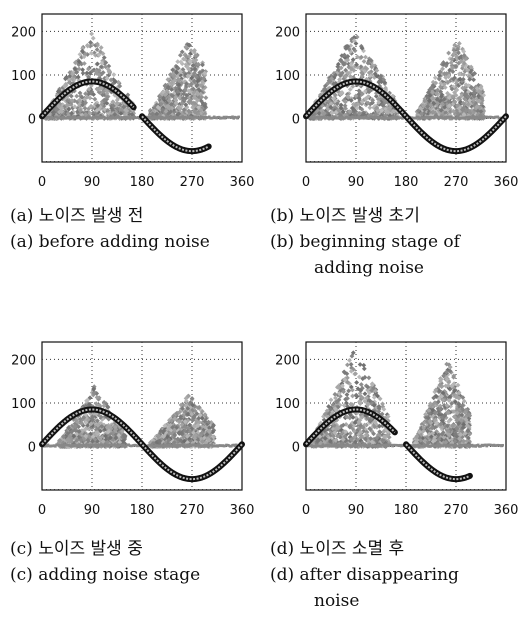  Describe the element at coordinates (356, 182) in the screenshot. I see `x-tick-label: 90` at that location.